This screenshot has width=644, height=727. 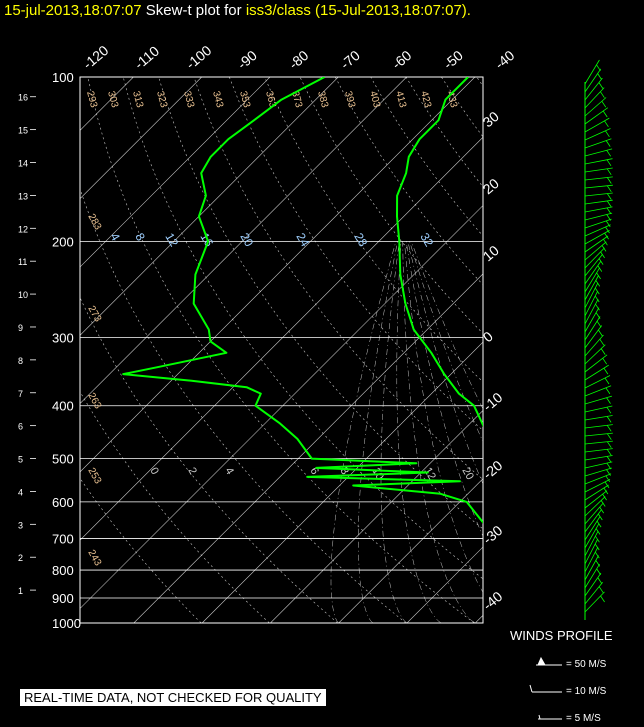 What do you see at coordinates (505, 59) in the screenshot?
I see `temp-top-tick-label: -40` at bounding box center [505, 59].